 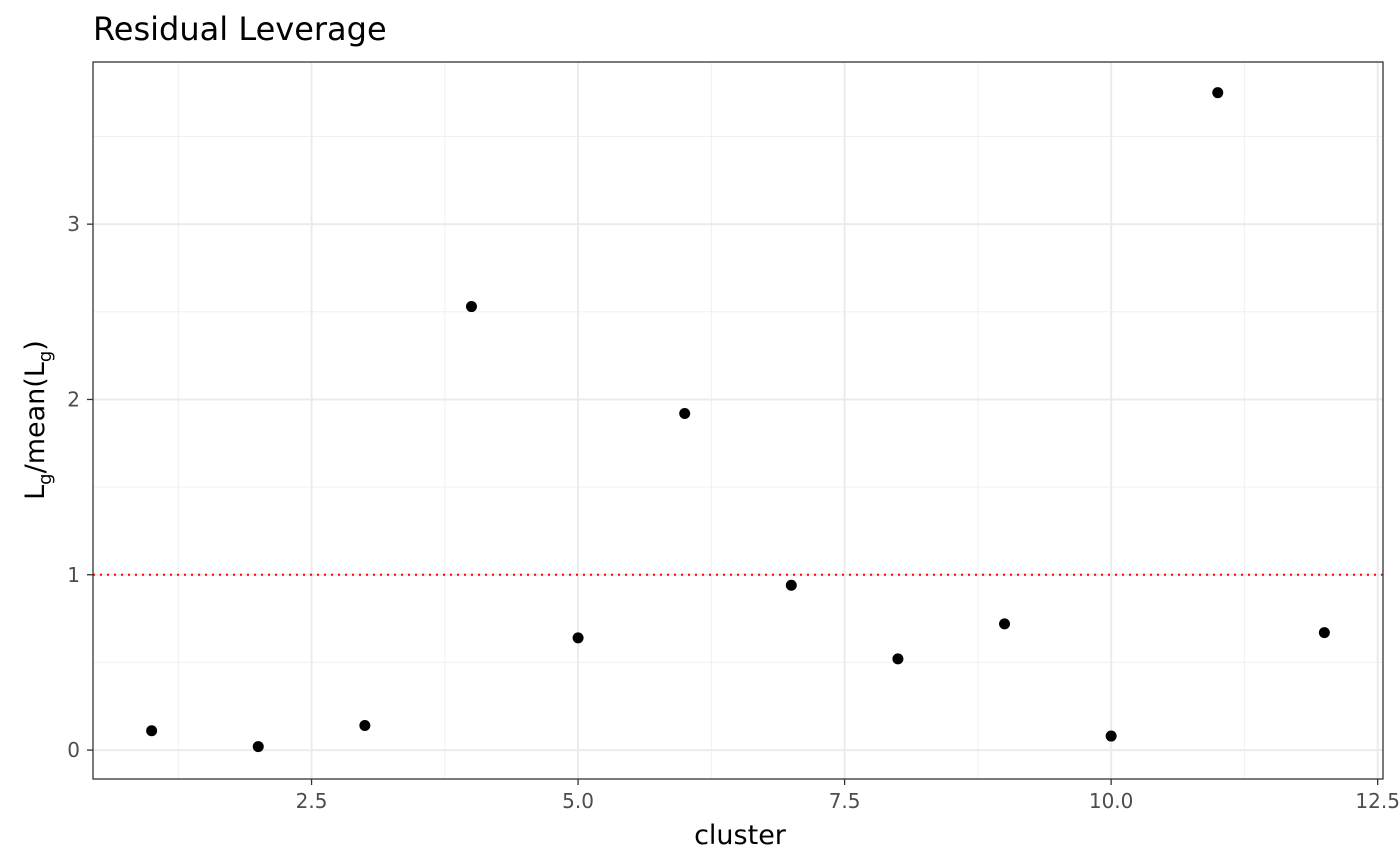 I want to click on x-tick-label: 5.0, so click(x=578, y=801).